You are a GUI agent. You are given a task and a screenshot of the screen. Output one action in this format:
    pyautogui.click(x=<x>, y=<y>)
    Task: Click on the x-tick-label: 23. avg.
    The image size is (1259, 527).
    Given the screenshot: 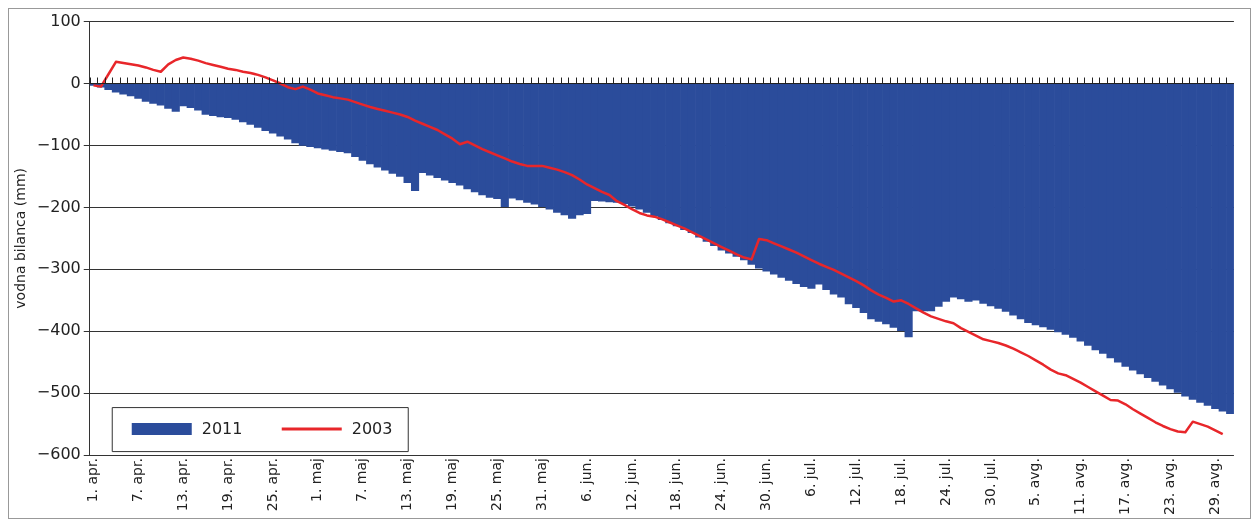 What is the action you would take?
    pyautogui.click(x=1169, y=487)
    